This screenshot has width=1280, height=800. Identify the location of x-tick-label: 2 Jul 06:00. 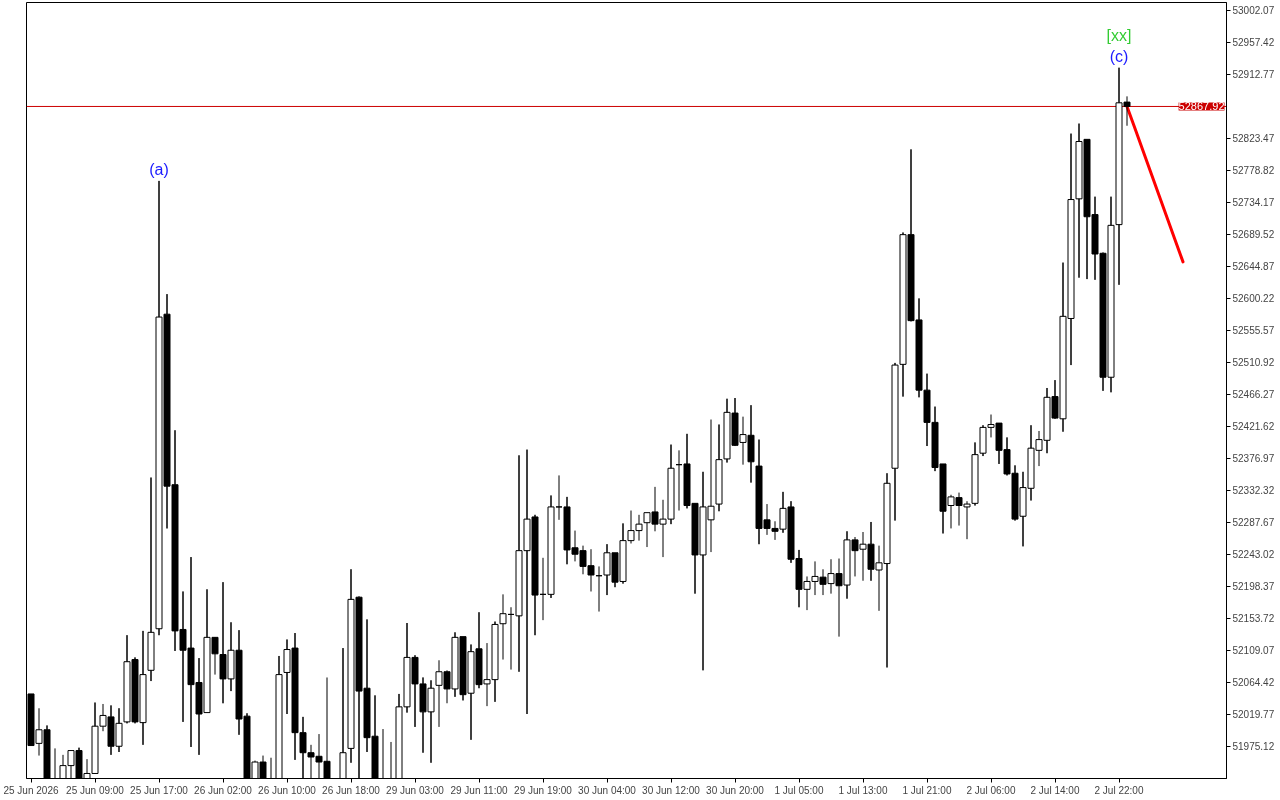
(991, 790).